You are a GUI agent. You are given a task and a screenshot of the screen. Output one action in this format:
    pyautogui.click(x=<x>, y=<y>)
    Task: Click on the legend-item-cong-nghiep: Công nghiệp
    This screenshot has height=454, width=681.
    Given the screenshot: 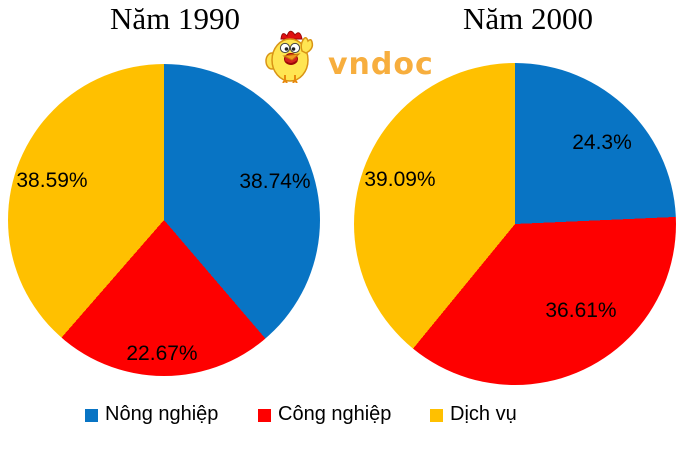 What is the action you would take?
    pyautogui.click(x=324, y=414)
    